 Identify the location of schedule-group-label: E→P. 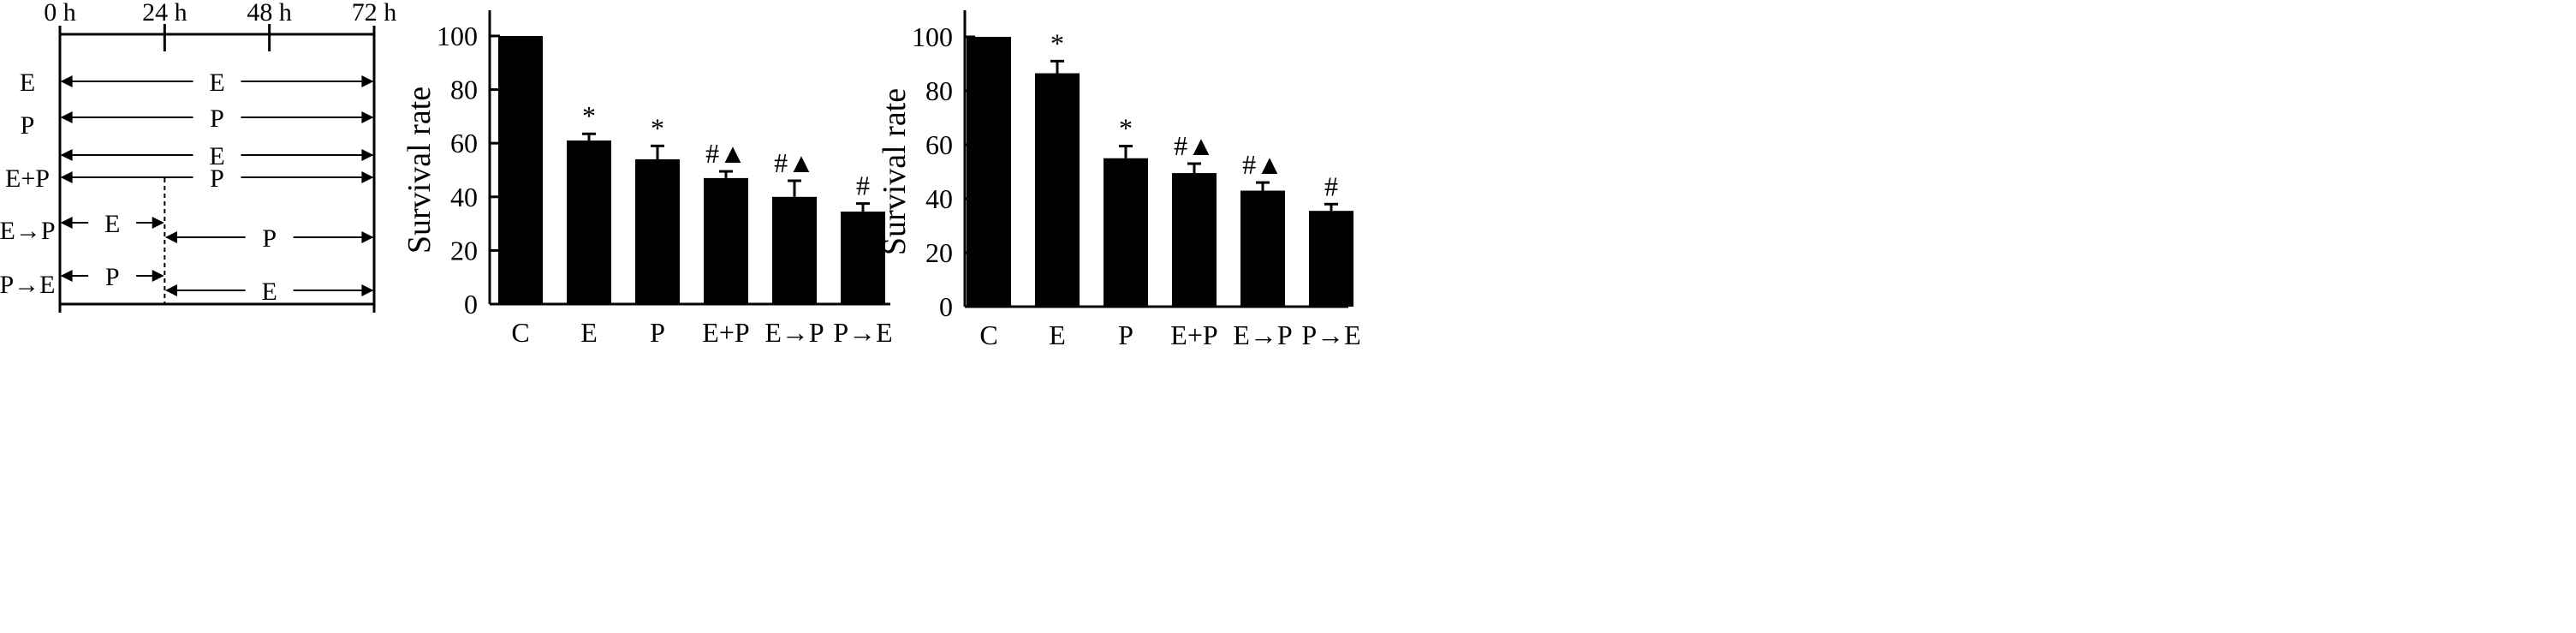
(28, 231).